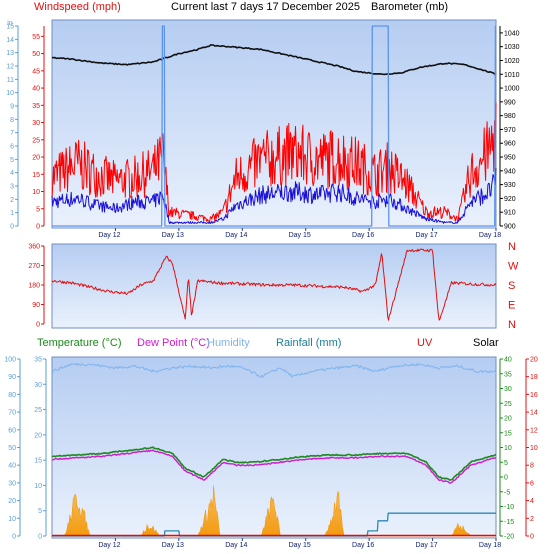 The image size is (555, 554). Describe the element at coordinates (173, 343) in the screenshot. I see `legend-dew-point: Dew Point (°C)` at that location.